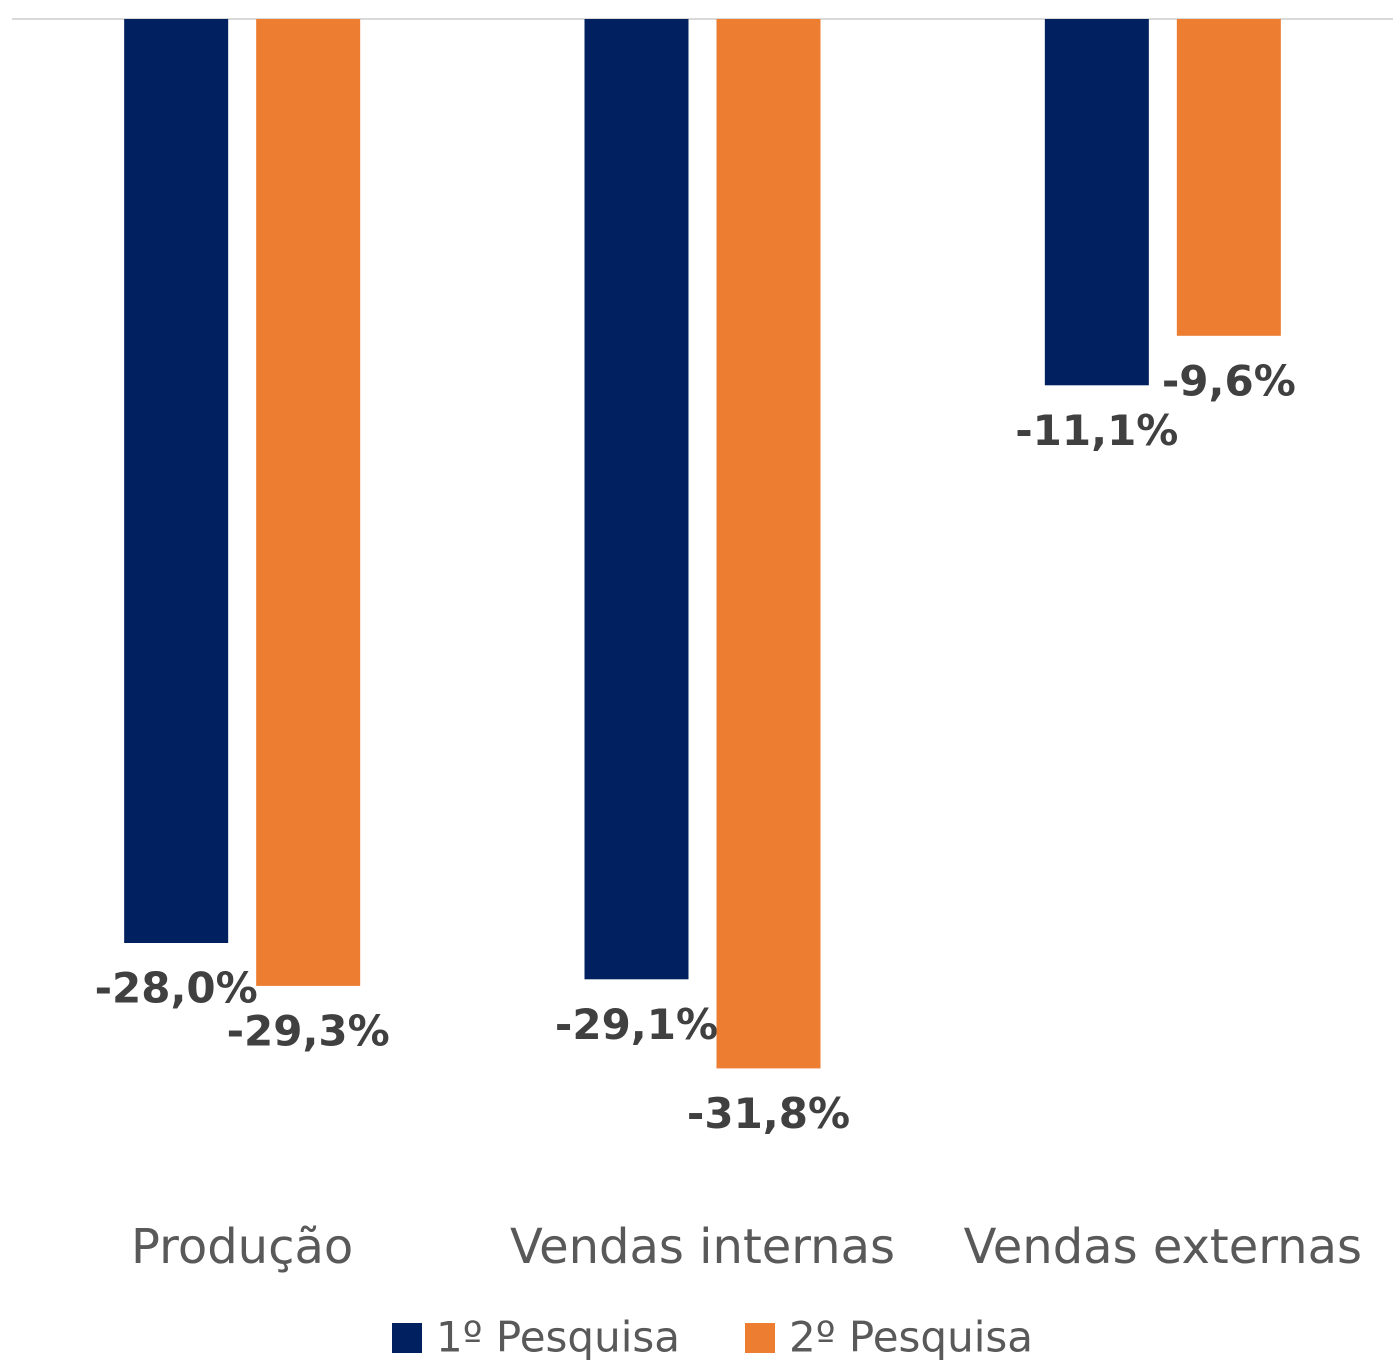 The width and height of the screenshot is (1393, 1363). I want to click on x-tick-label: Produção, so click(242, 1247).